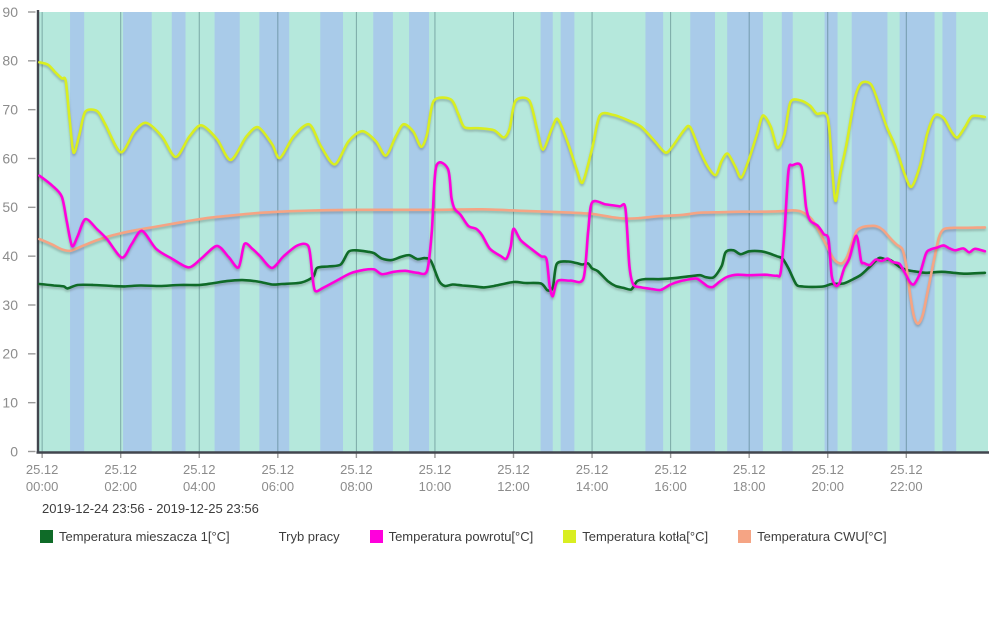 The width and height of the screenshot is (1000, 626). Describe the element at coordinates (513, 486) in the screenshot. I see `x-tick-time: 12:00` at that location.